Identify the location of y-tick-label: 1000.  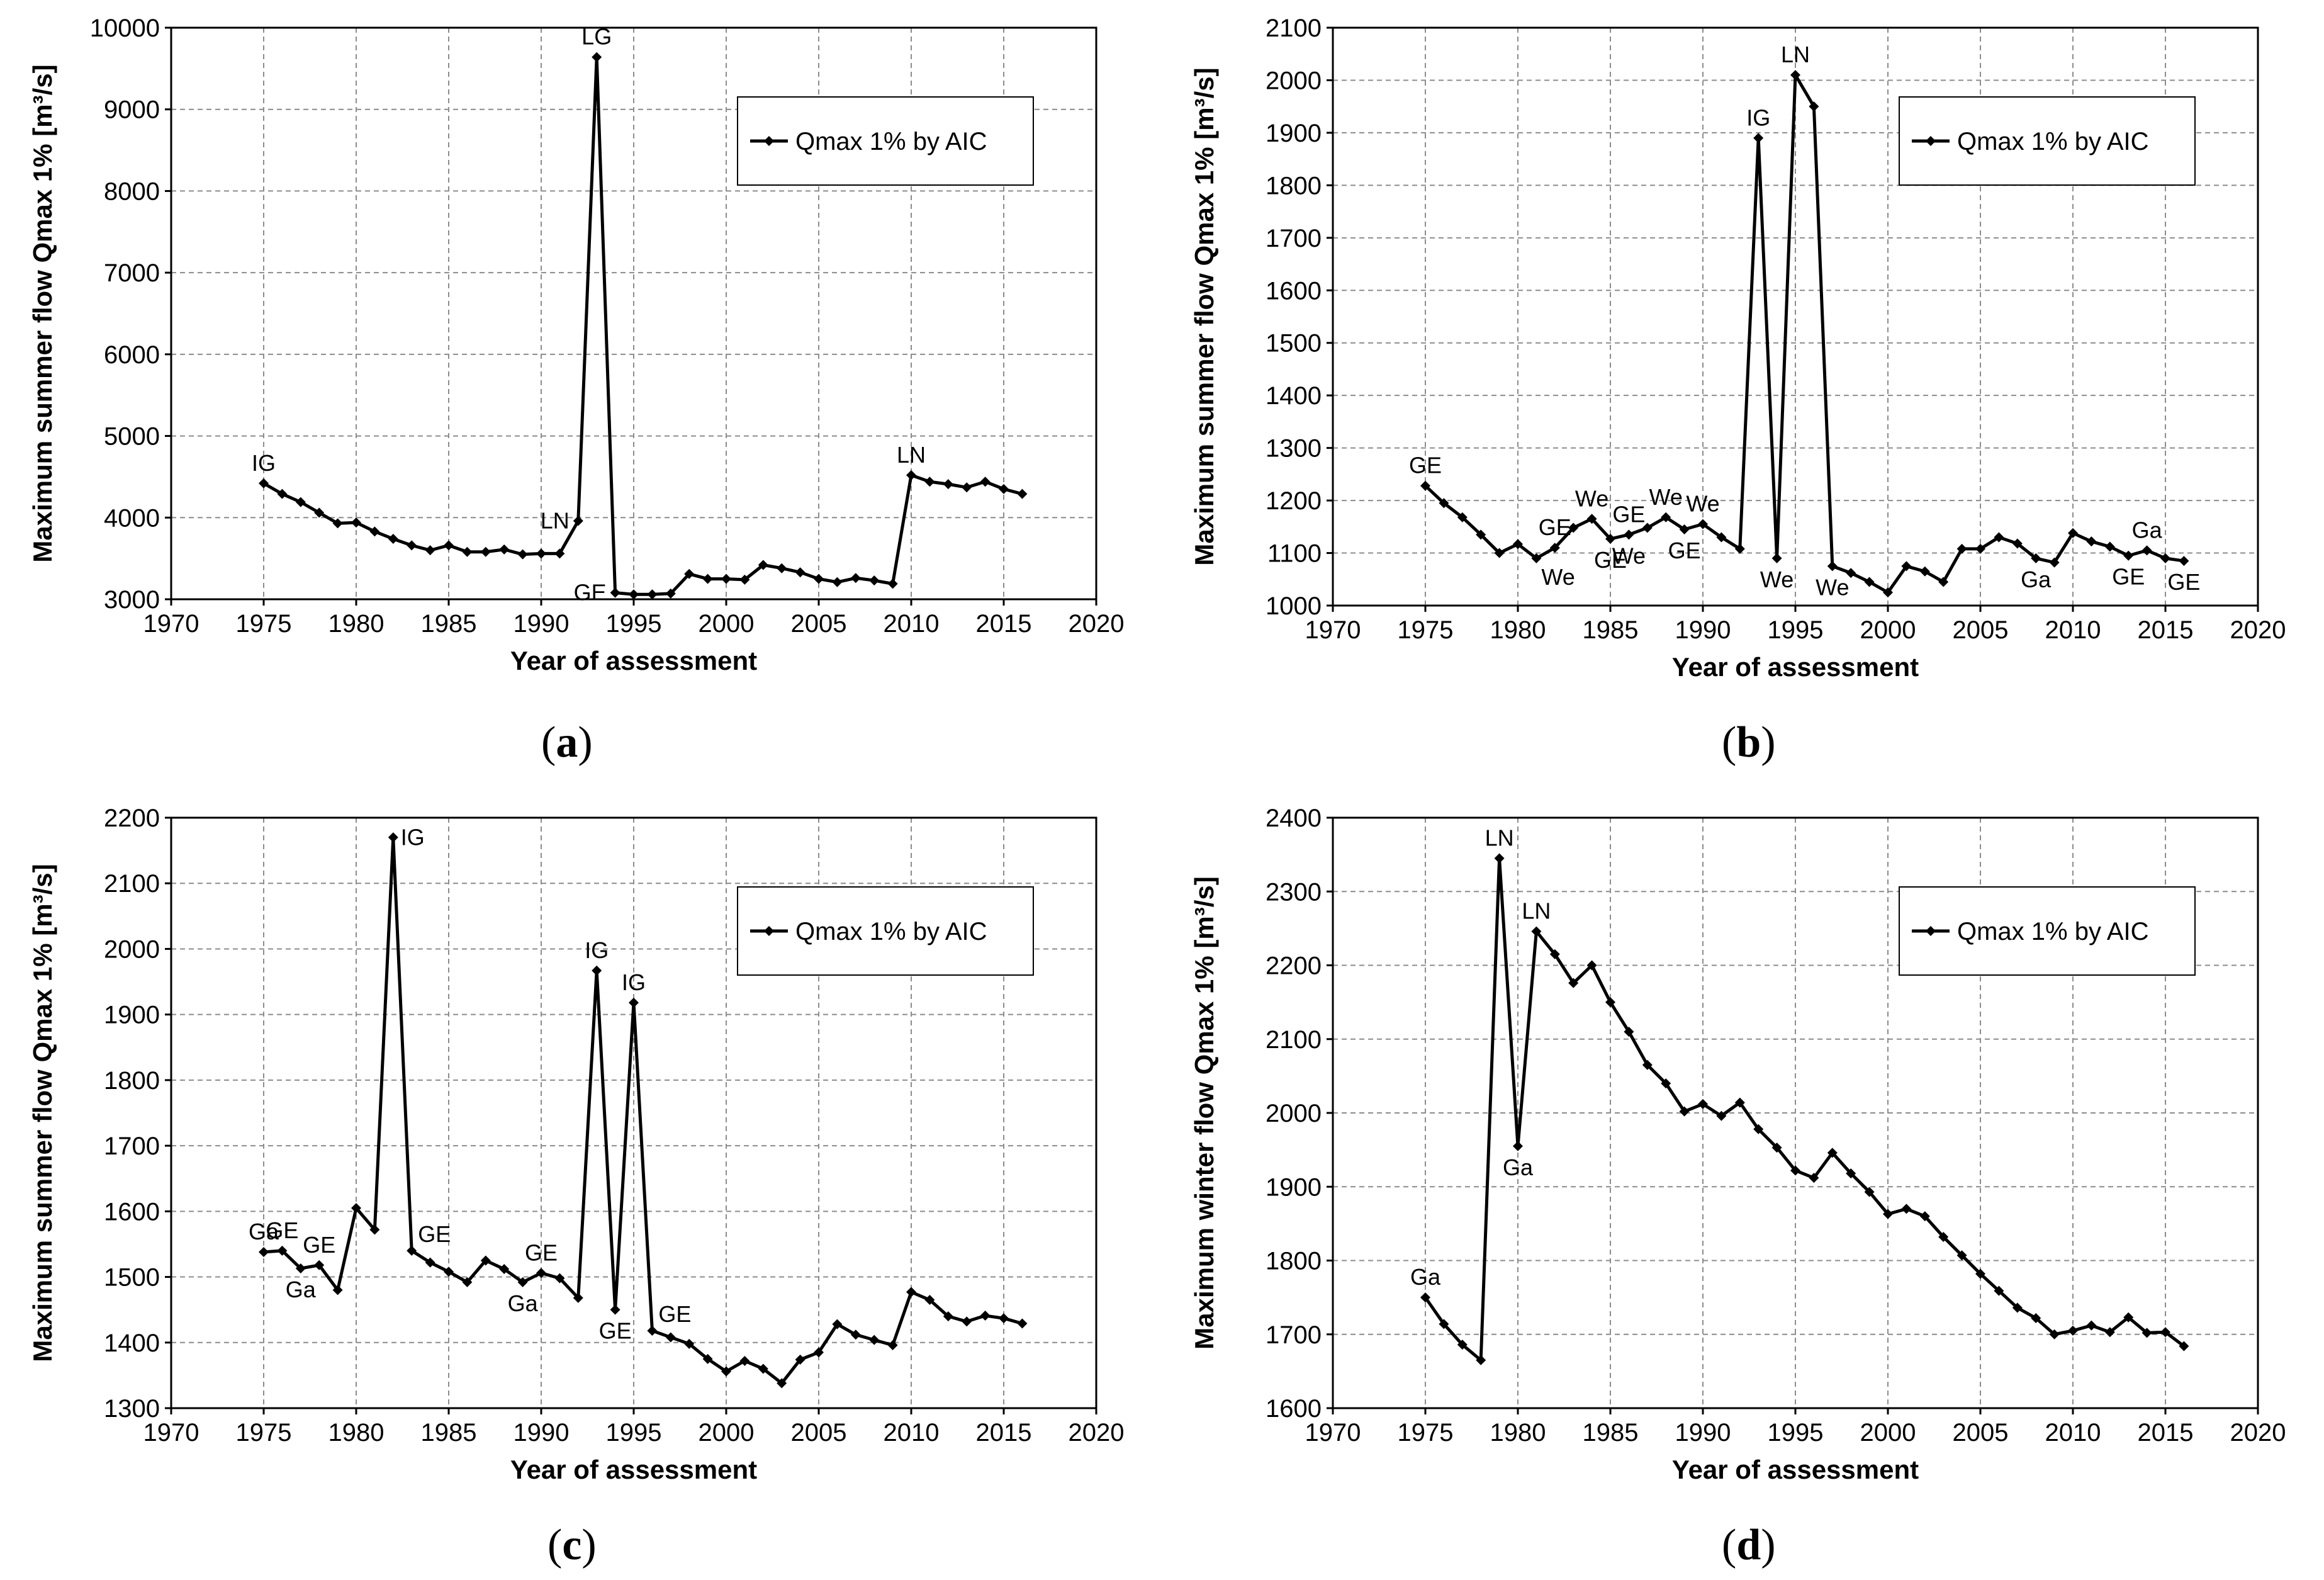
(1294, 606).